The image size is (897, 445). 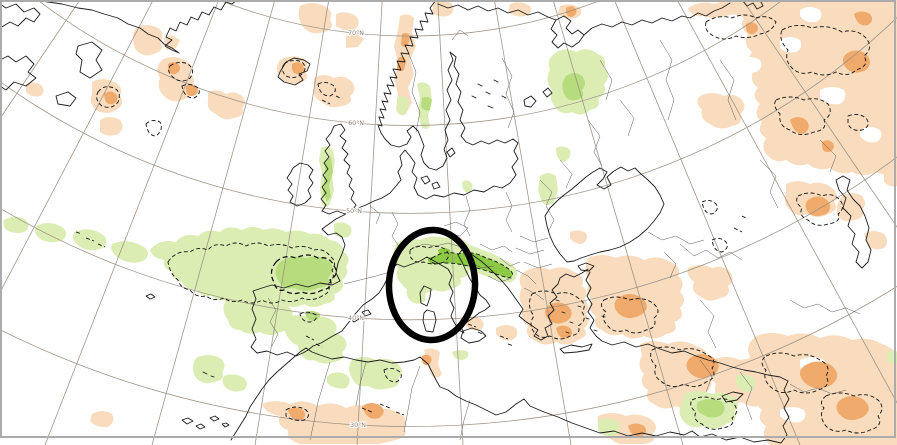 I want to click on latitude-label-60n: 60°N, so click(x=356, y=123).